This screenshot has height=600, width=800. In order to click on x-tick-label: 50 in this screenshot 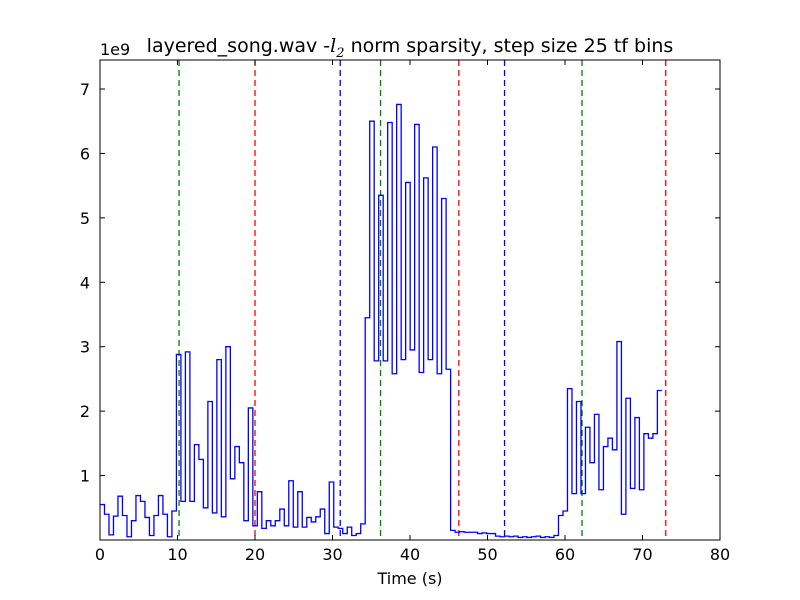, I will do `click(487, 554)`.